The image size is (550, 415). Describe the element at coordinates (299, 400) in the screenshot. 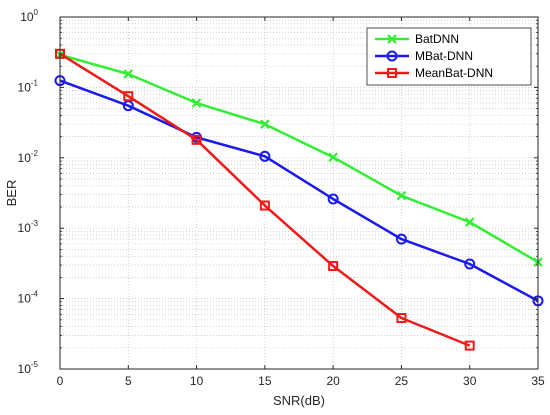

I see `x-axis-title: SNR(dB)` at that location.